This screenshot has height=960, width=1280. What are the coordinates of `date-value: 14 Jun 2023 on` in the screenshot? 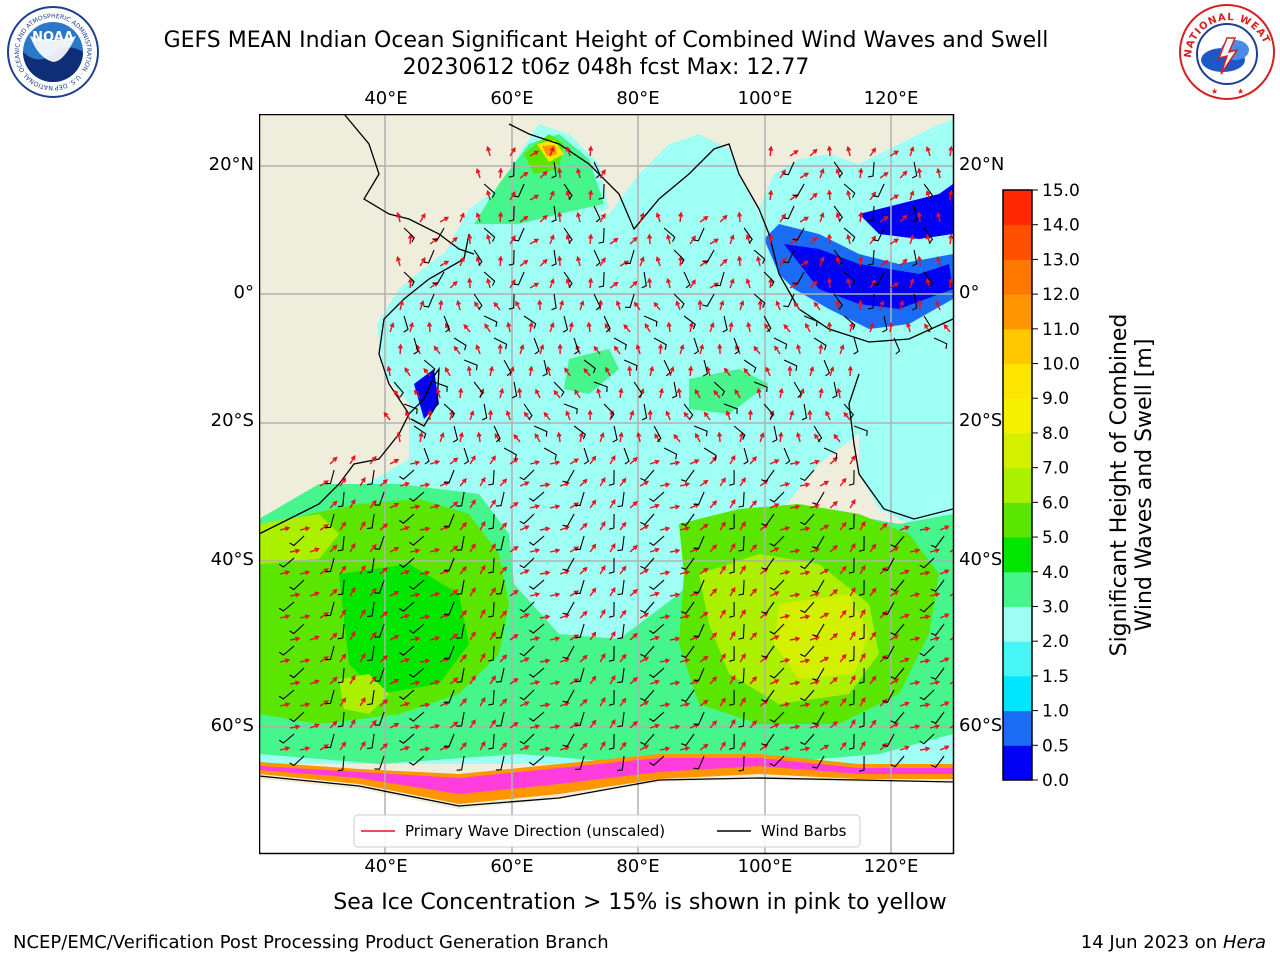 It's located at (1151, 942).